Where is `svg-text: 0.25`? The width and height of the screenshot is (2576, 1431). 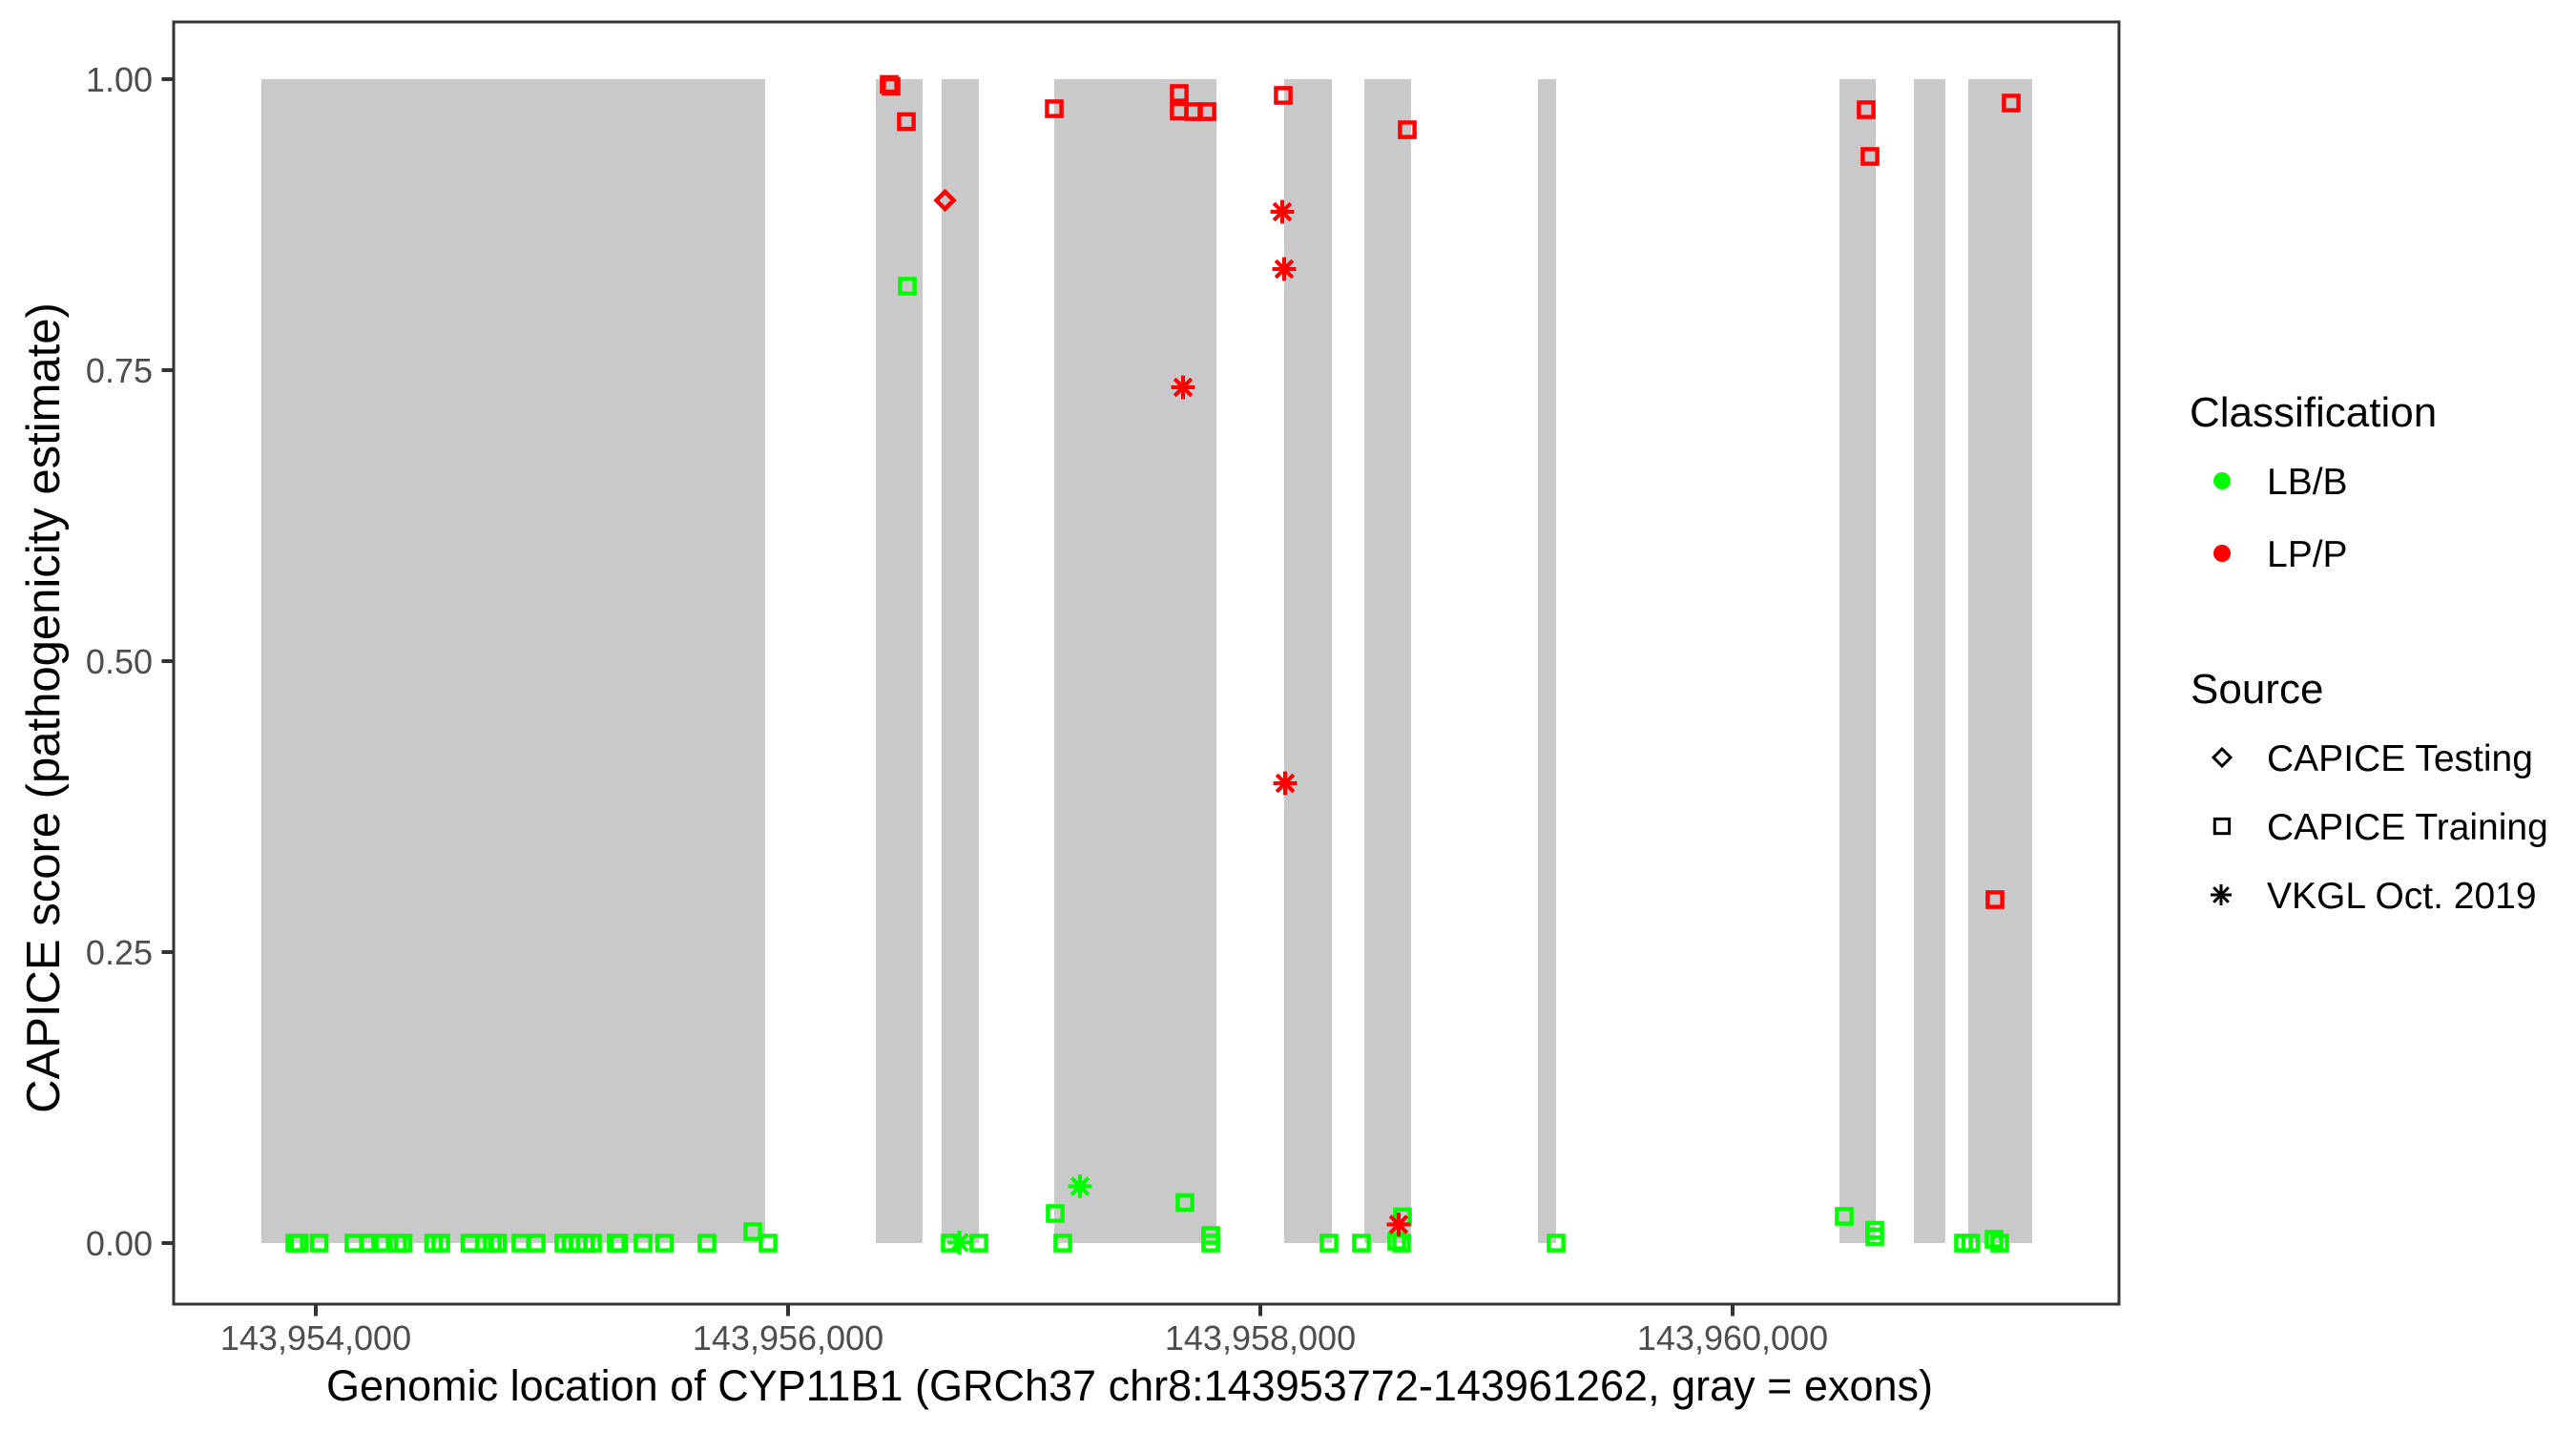
svg-text: 0.25 is located at coordinates (119, 952).